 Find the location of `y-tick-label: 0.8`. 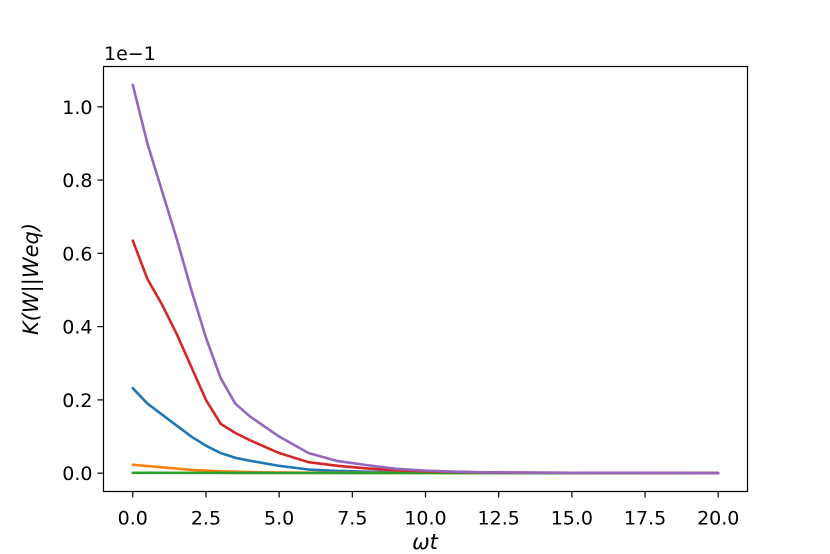

y-tick-label: 0.8 is located at coordinates (77, 181).